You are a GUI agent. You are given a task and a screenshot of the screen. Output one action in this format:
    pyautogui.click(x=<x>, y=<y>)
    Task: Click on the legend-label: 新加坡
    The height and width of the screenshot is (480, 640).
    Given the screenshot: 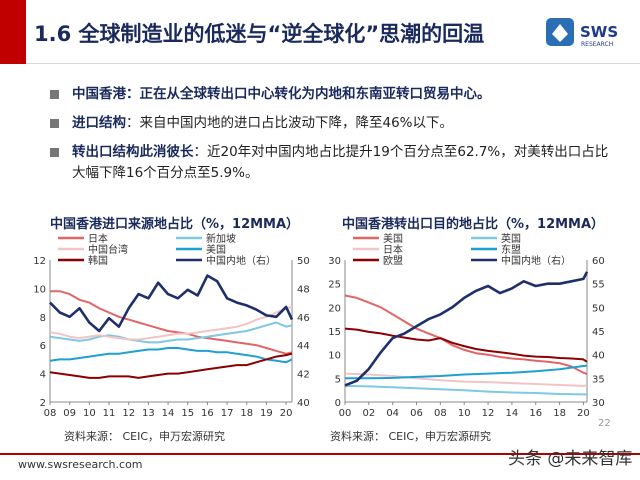 What is the action you would take?
    pyautogui.click(x=221, y=238)
    